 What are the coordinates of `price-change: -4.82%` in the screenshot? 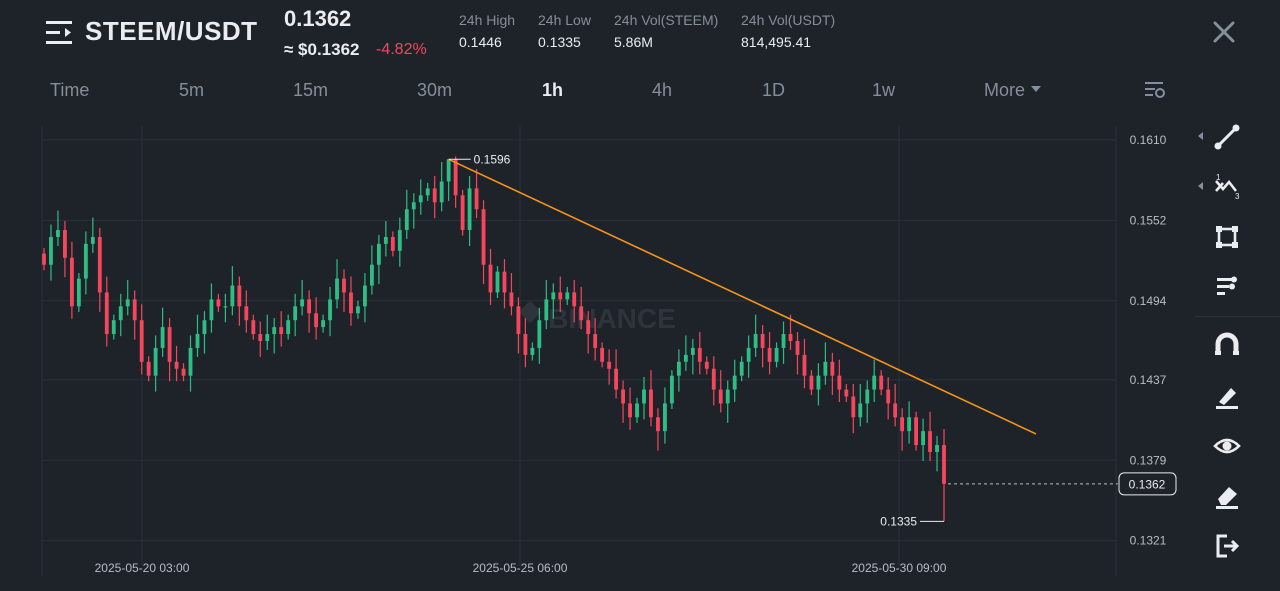 It's located at (401, 49).